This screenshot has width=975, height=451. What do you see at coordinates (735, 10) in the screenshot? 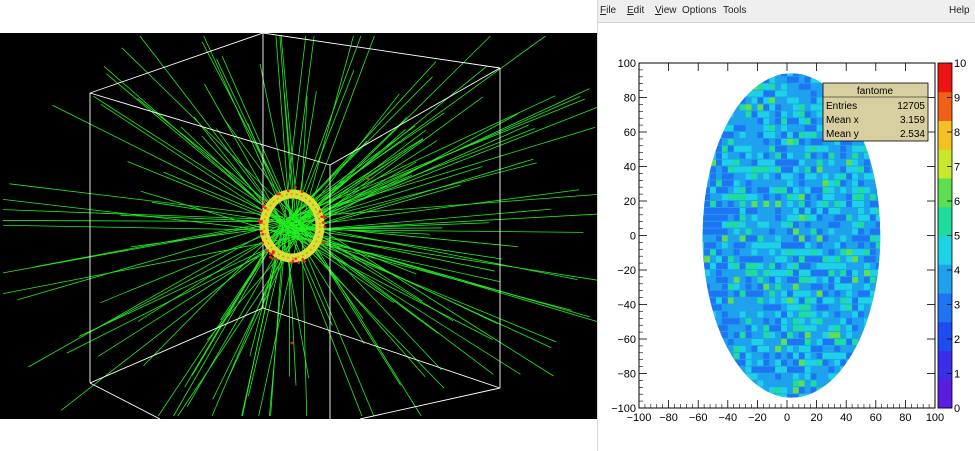
I see `menu-tools: Tools` at bounding box center [735, 10].